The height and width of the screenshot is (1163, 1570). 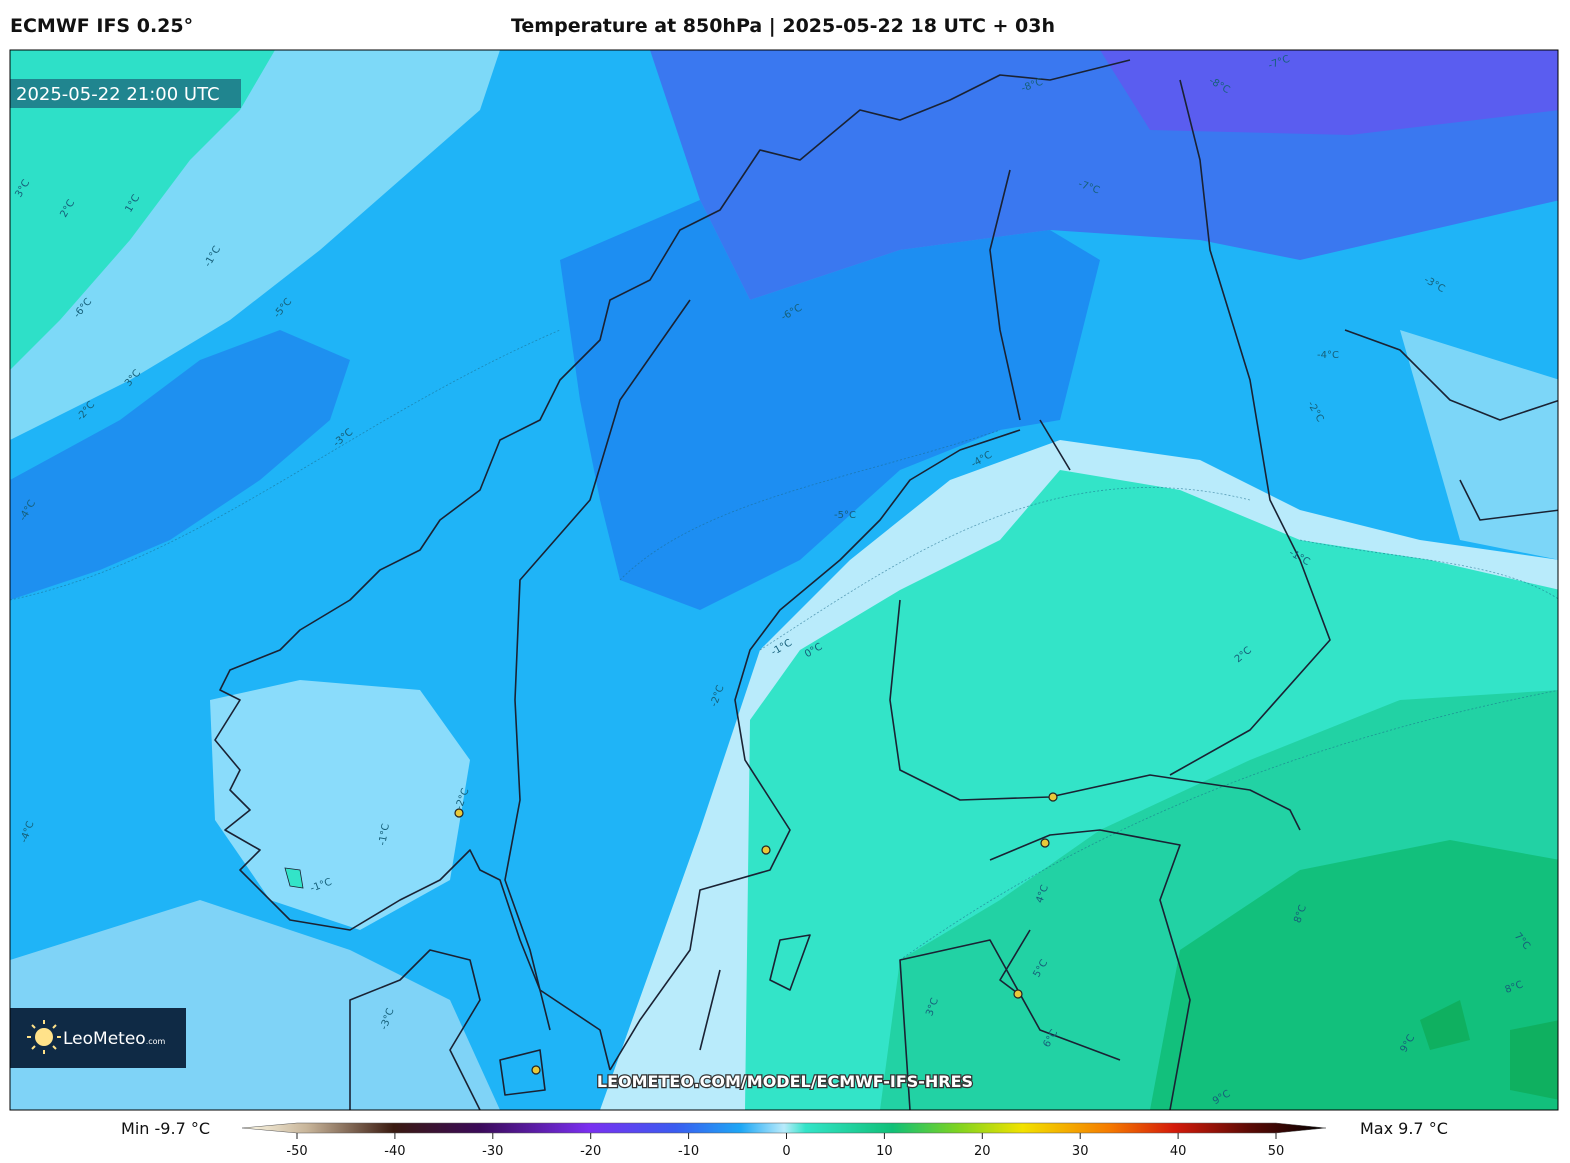 I want to click on colorbar-tick-label: -10, so click(x=688, y=1151).